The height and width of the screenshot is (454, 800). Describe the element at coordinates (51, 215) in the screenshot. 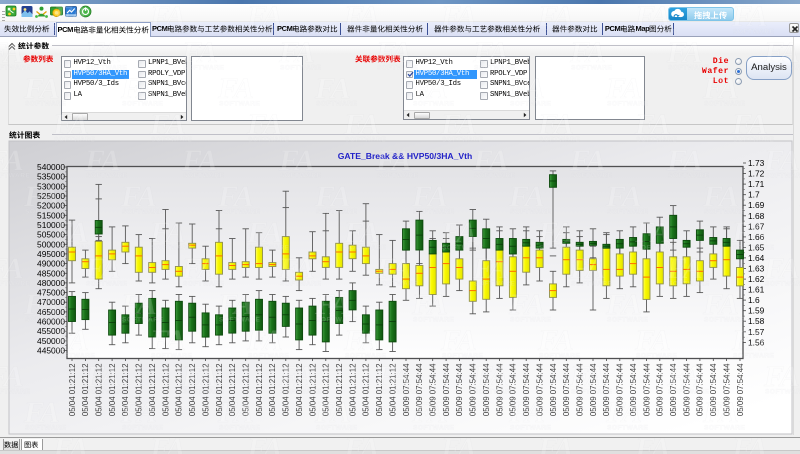

I see `svg-text: 515000` at that location.